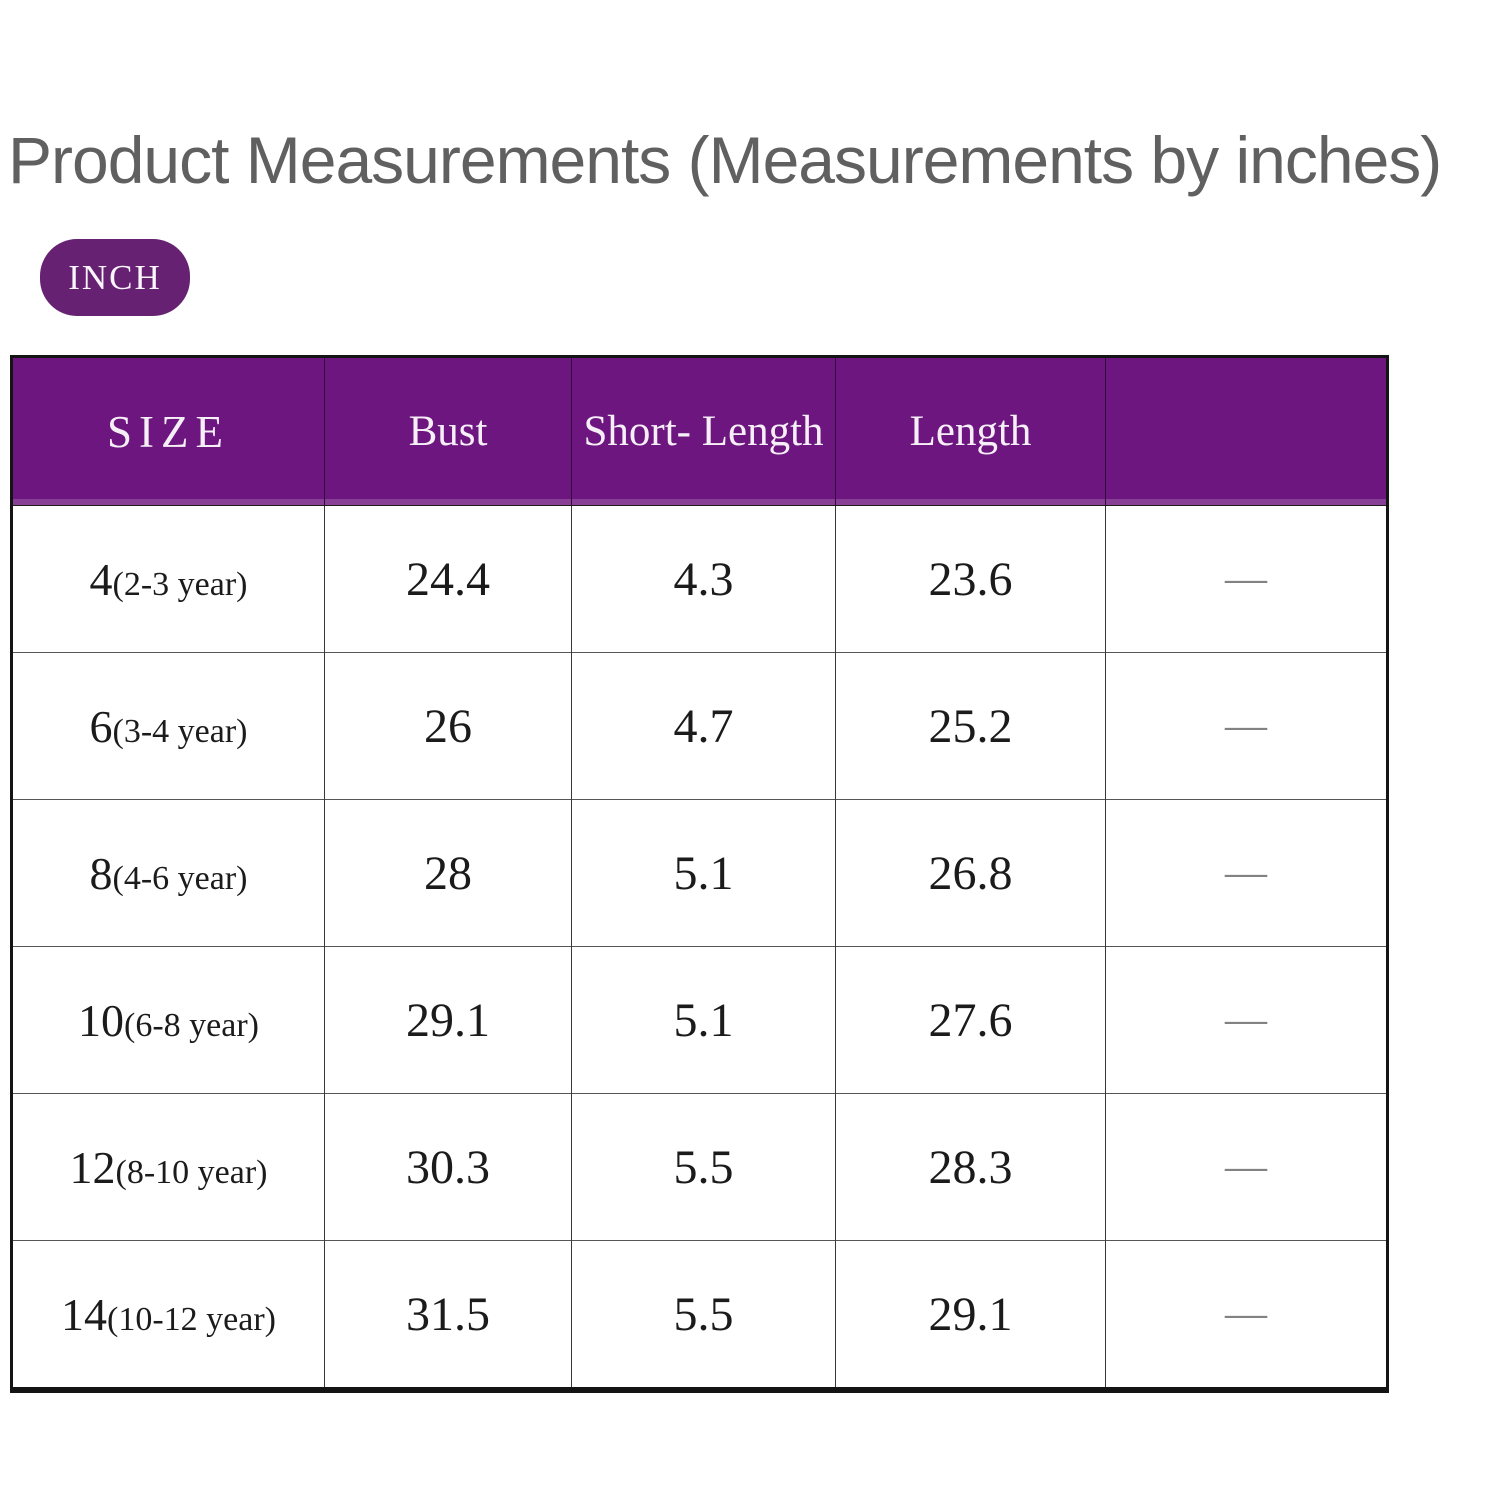  What do you see at coordinates (703, 579) in the screenshot?
I see `short-length-cell: 4.3` at bounding box center [703, 579].